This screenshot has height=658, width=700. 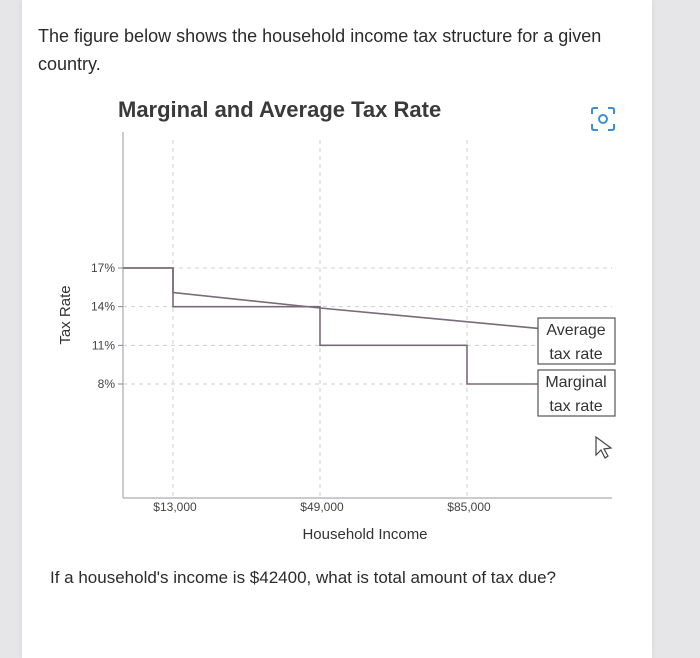 I want to click on y-tick-label-3: 17%, so click(x=103, y=268).